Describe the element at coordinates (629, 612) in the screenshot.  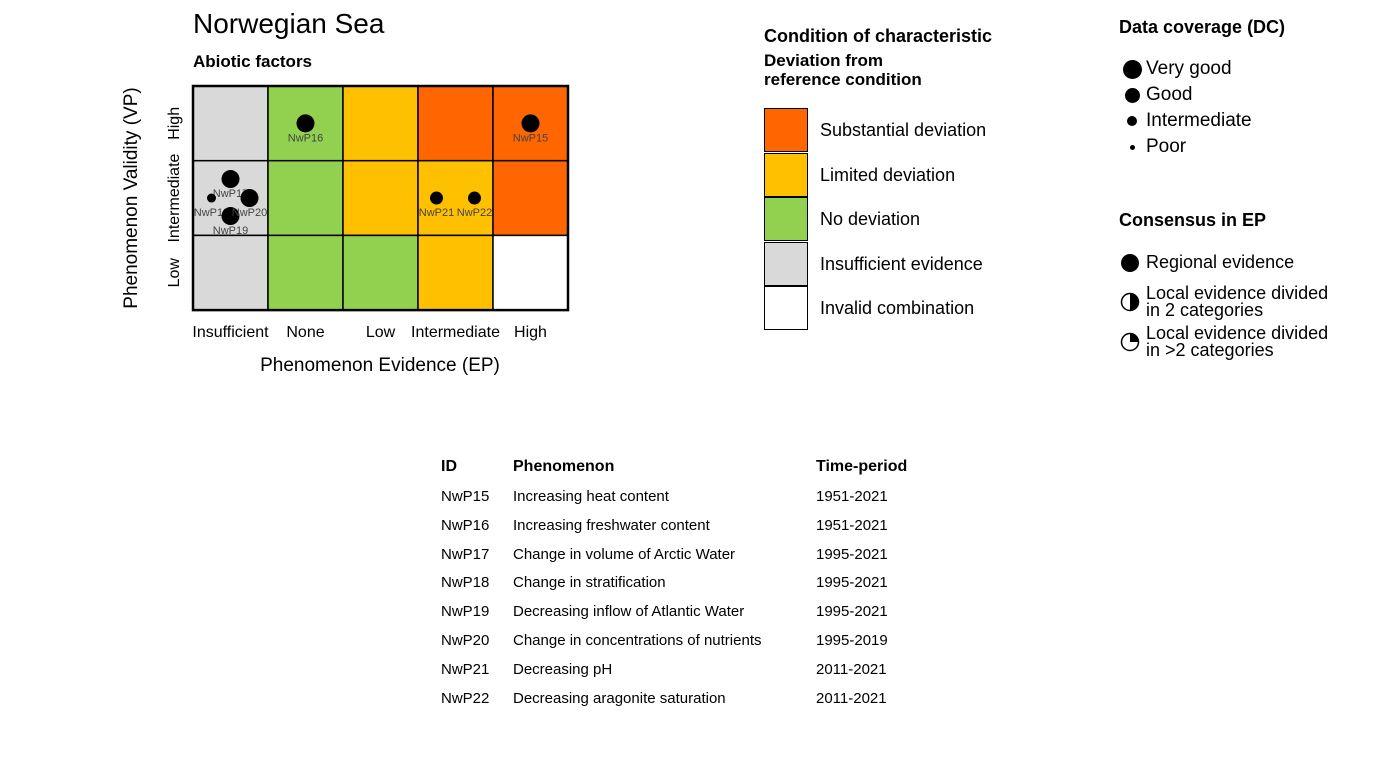
I see `table-cell-phenomenon: Decreasing inflow of Atlantic Water` at that location.